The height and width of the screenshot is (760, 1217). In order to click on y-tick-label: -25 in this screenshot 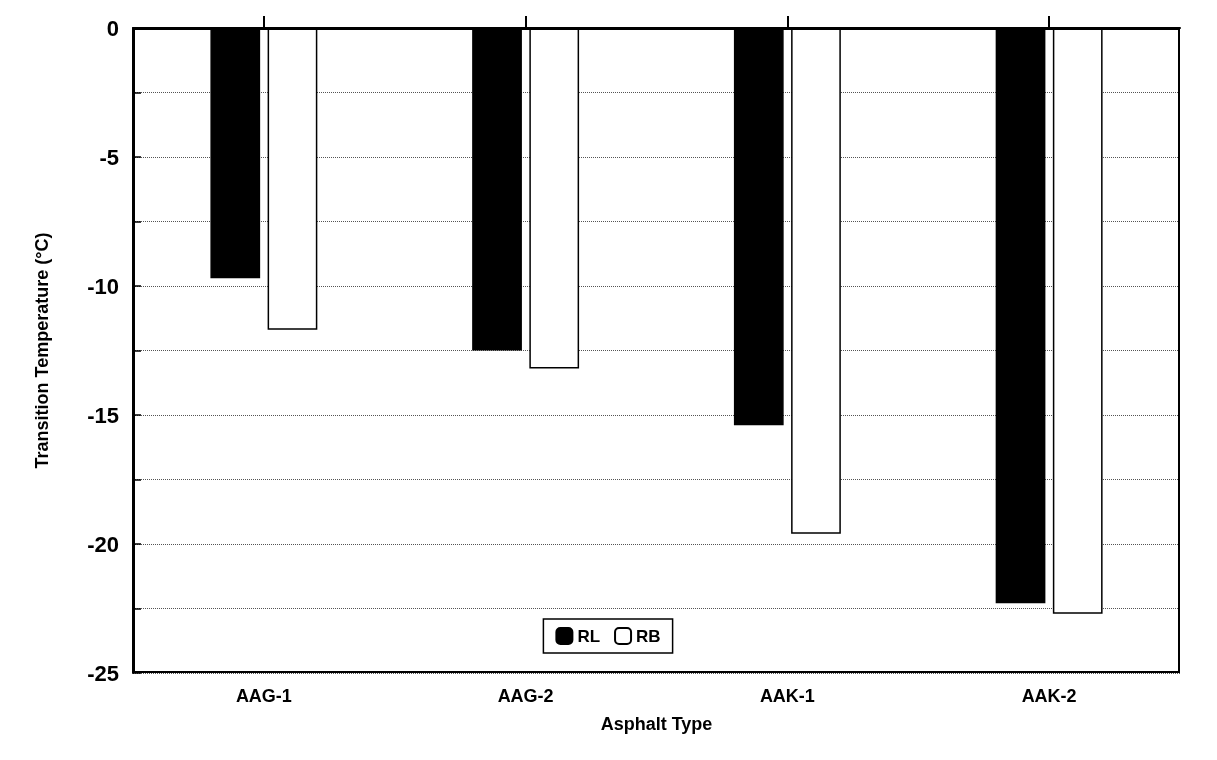, I will do `click(103, 673)`.